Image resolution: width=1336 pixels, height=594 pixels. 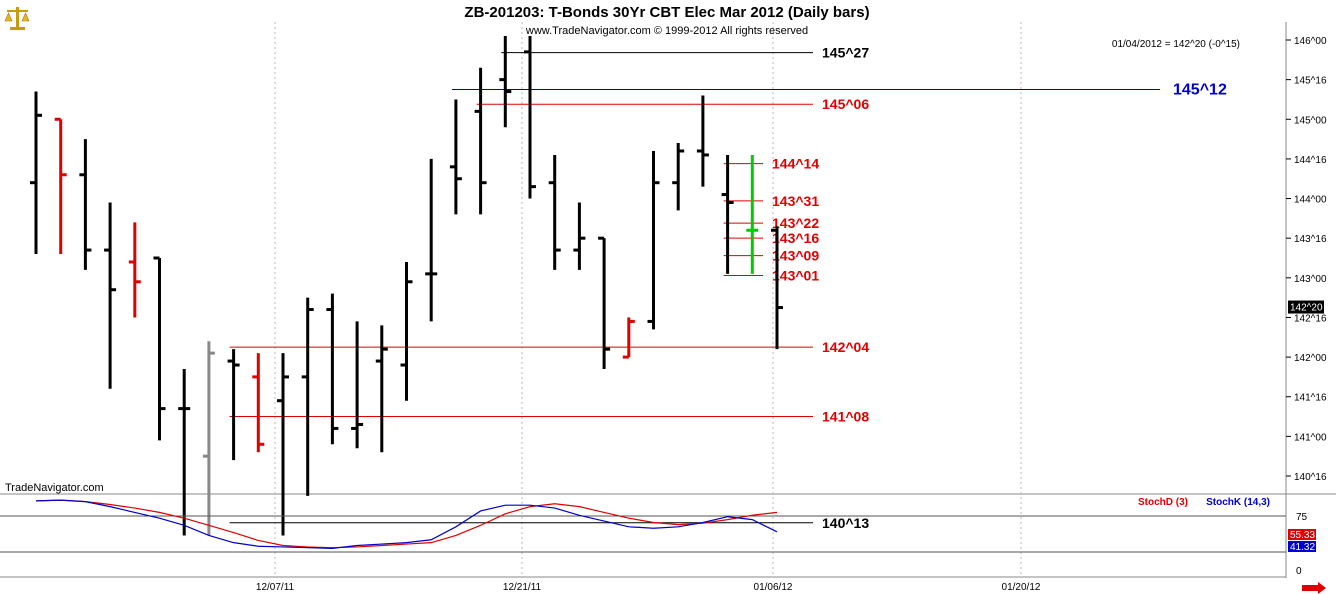 What do you see at coordinates (522, 587) in the screenshot?
I see `x-tick-label: 12/21/11` at bounding box center [522, 587].